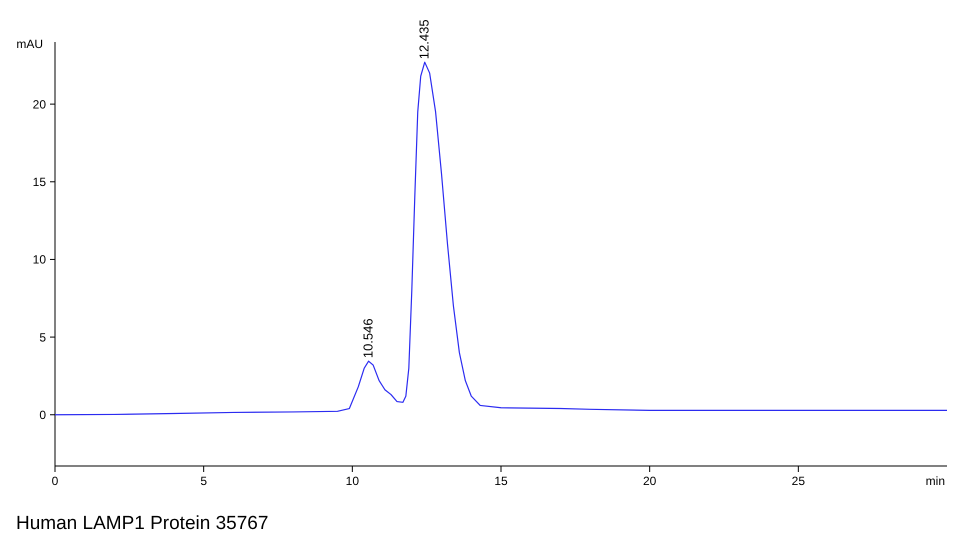 The image size is (960, 545). I want to click on y-tick-label: 20, so click(39, 104).